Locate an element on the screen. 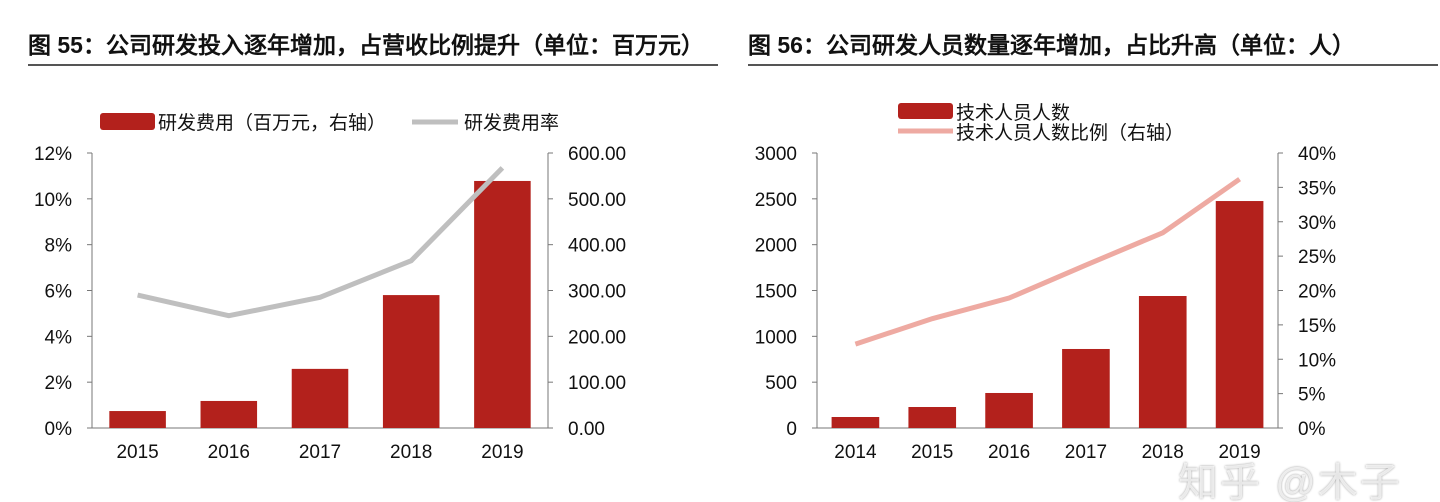 Image resolution: width=1440 pixels, height=502 pixels. left-axis-tick-label: 2500 is located at coordinates (776, 200).